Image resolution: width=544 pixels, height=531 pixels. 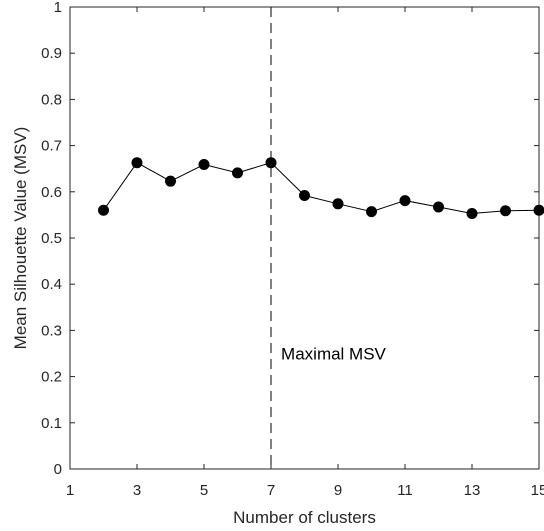 I want to click on y-tick-label: 1, so click(x=58, y=8).